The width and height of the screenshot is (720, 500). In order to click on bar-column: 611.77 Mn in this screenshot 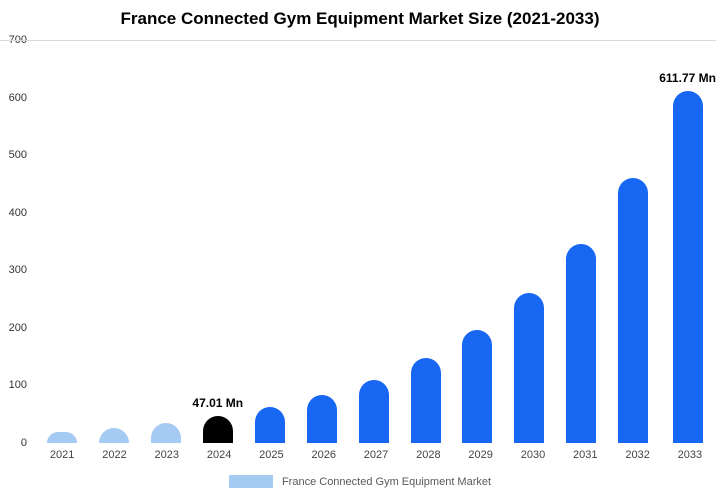, I will do `click(687, 241)`.